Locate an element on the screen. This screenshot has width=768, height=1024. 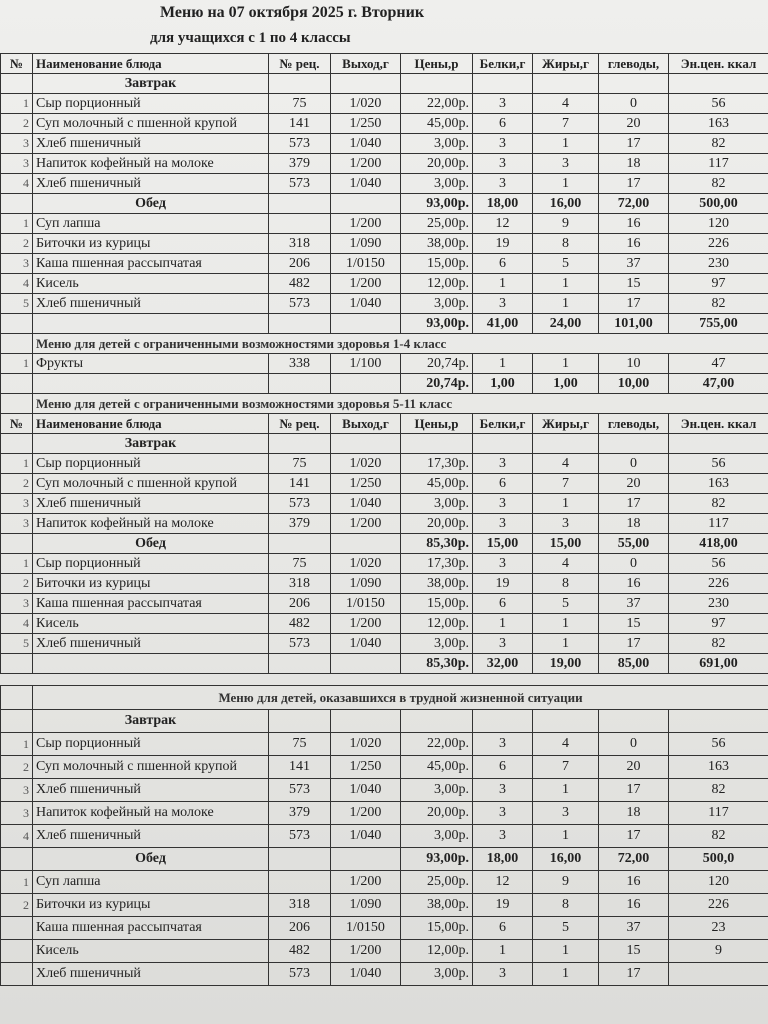
table-row: 1 Фрукты 338 1/100 20,74р. 1 1 10 47 is located at coordinates (384, 363).